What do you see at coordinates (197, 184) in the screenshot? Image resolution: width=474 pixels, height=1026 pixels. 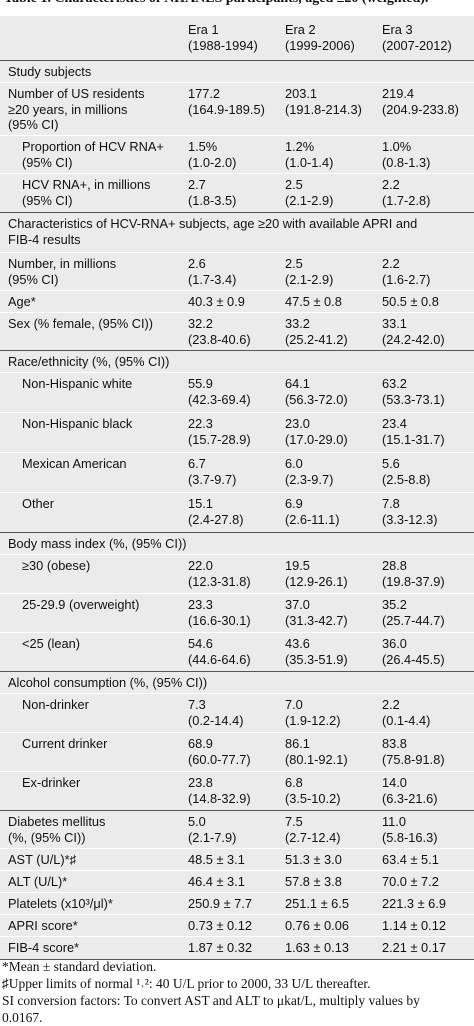 I see `cell-value: 2.7` at bounding box center [197, 184].